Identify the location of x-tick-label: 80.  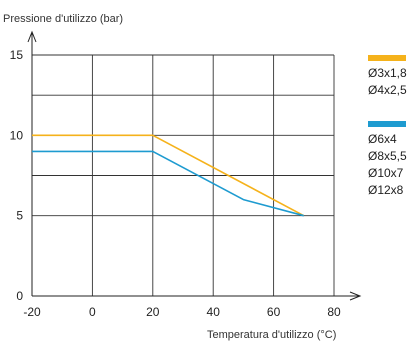
(334, 312).